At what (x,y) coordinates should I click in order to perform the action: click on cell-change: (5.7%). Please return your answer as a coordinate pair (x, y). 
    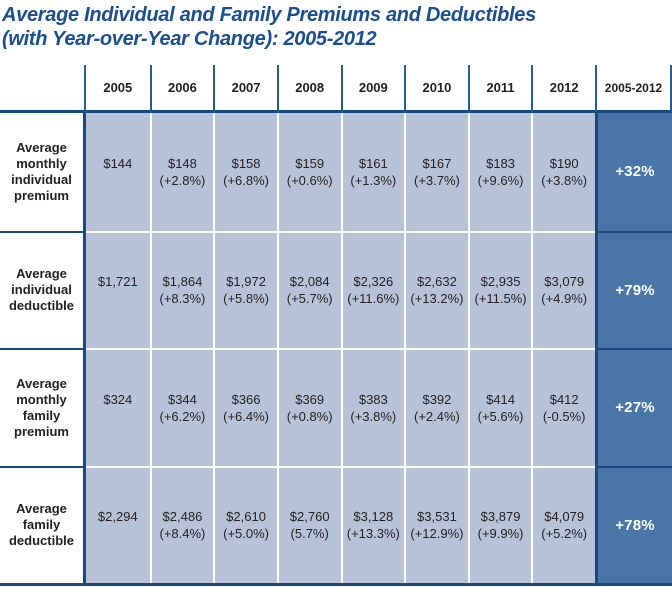
    Looking at the image, I should click on (309, 534).